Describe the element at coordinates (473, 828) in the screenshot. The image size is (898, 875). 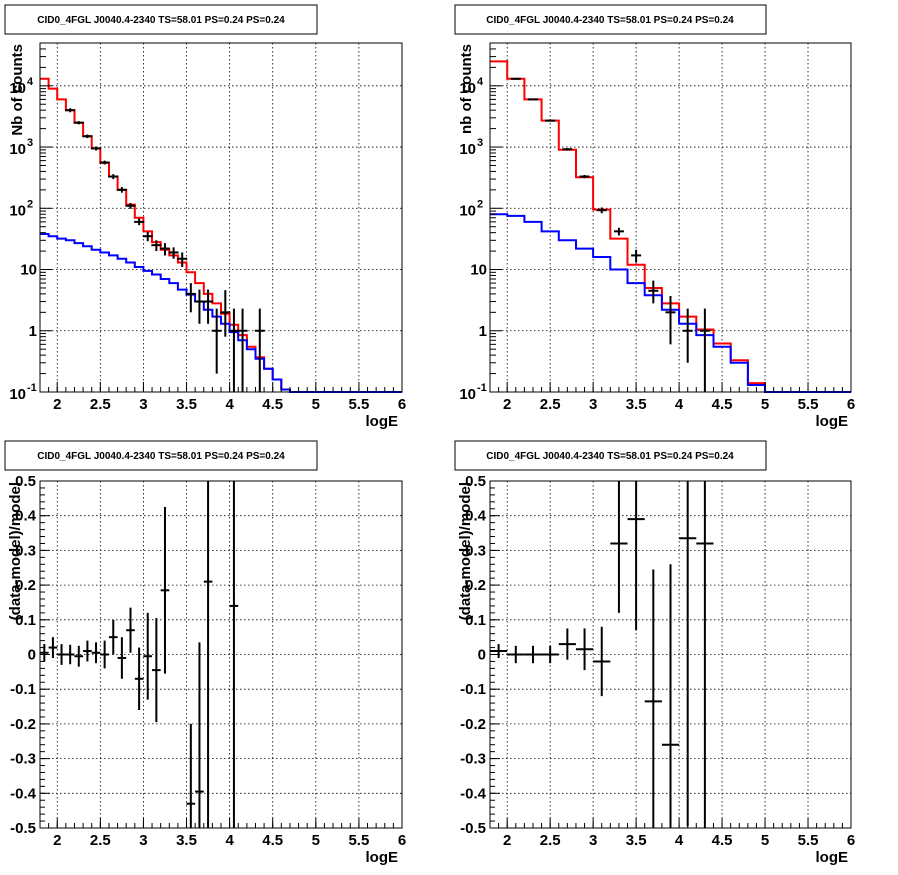
I see `y-tick-label: -0.5` at that location.